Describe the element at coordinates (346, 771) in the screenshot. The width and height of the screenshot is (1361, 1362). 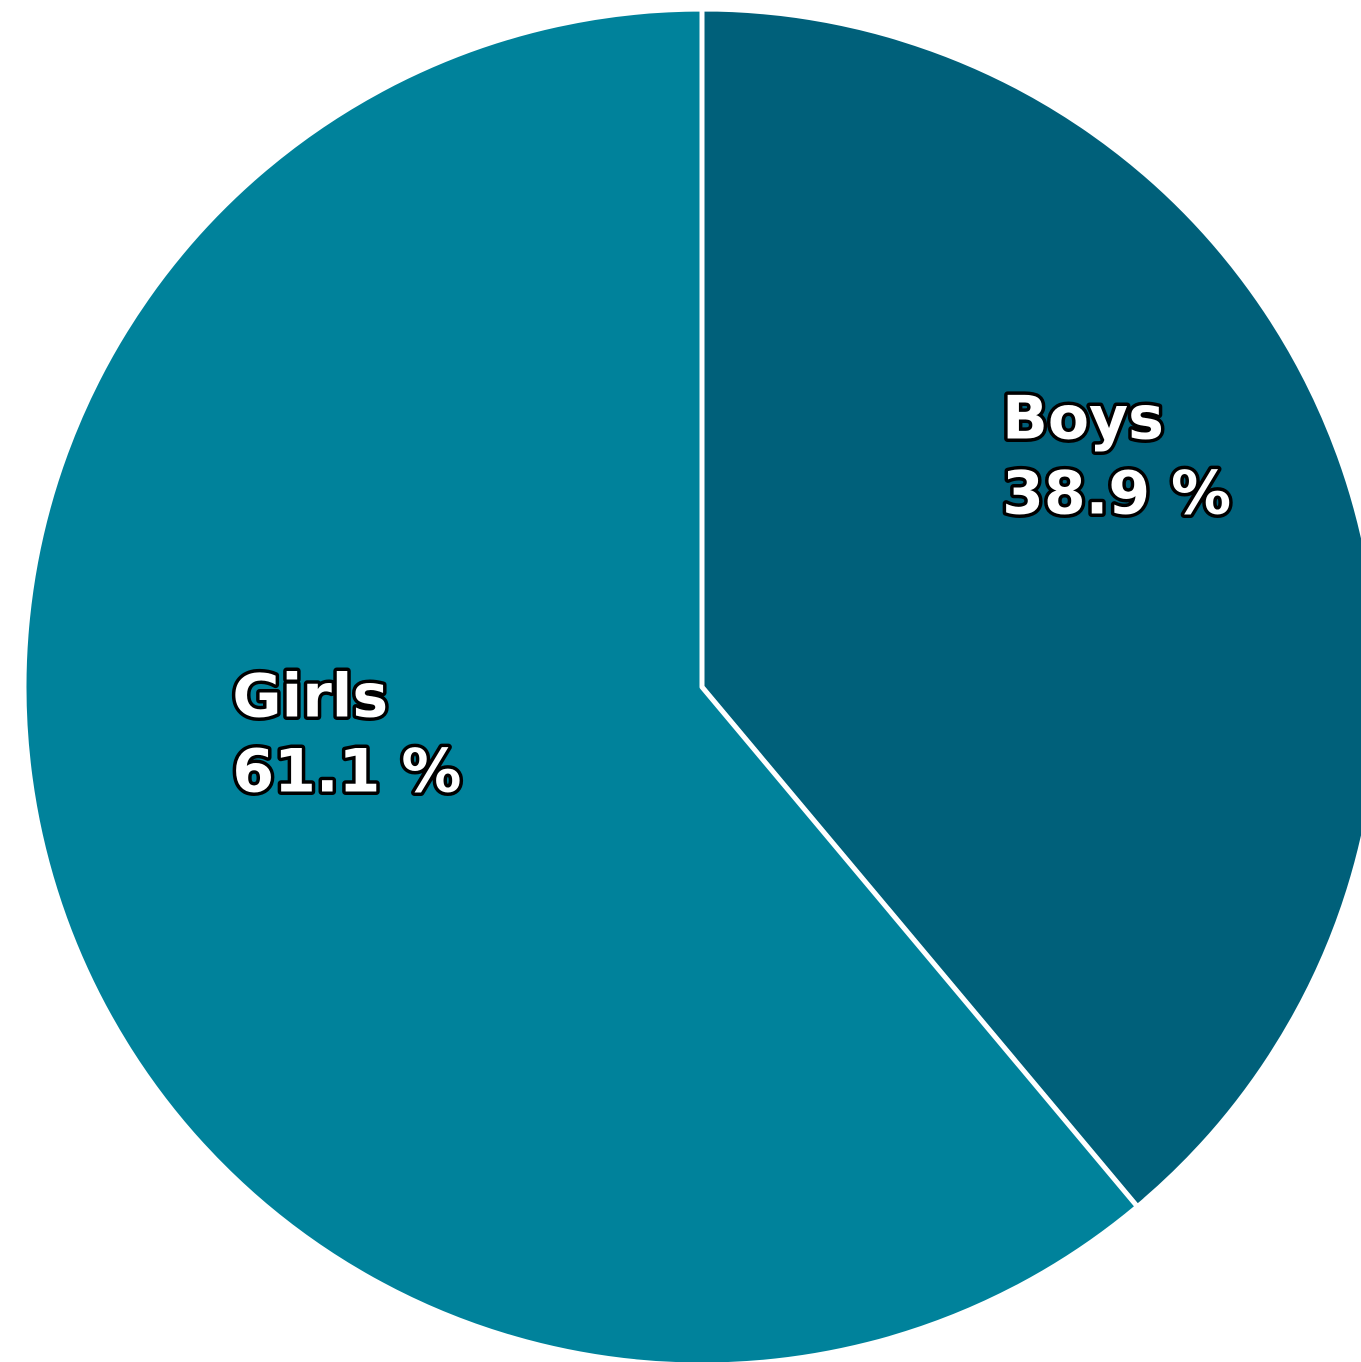
I see `slice-value-girls: 61.1 %` at that location.